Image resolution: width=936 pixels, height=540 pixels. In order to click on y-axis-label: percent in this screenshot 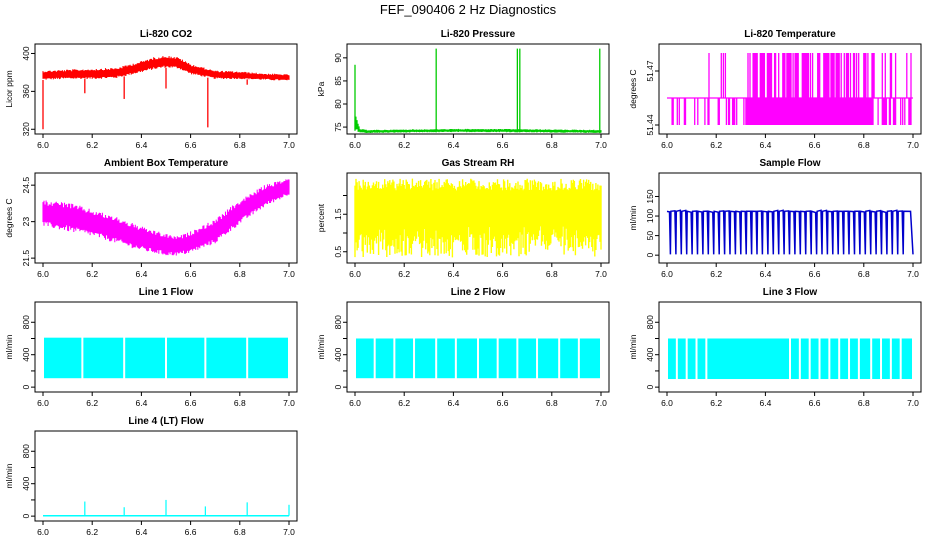, I will do `click(321, 217)`.